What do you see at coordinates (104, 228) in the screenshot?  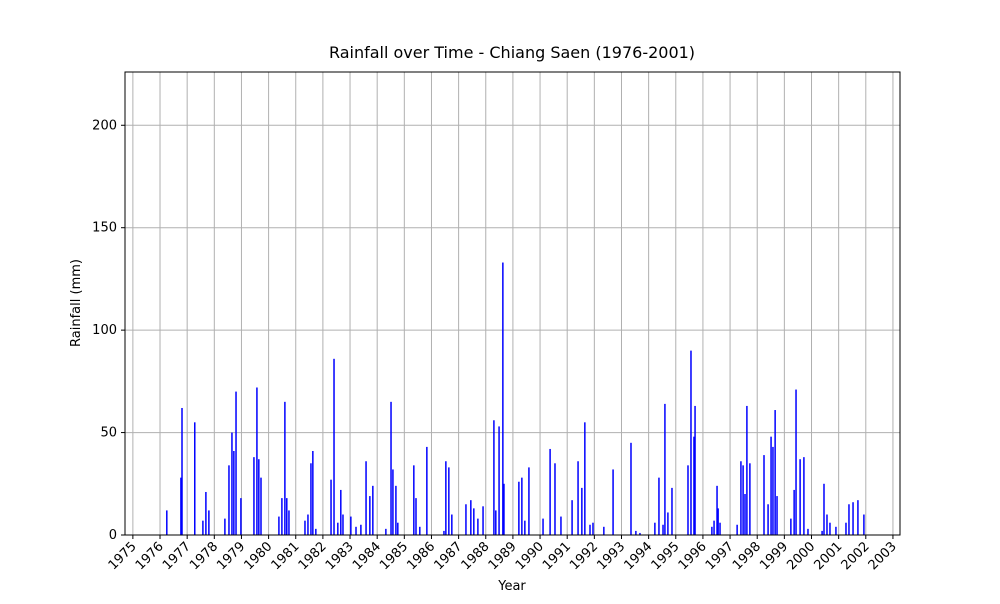 I see `y-tick-label: 150` at bounding box center [104, 228].